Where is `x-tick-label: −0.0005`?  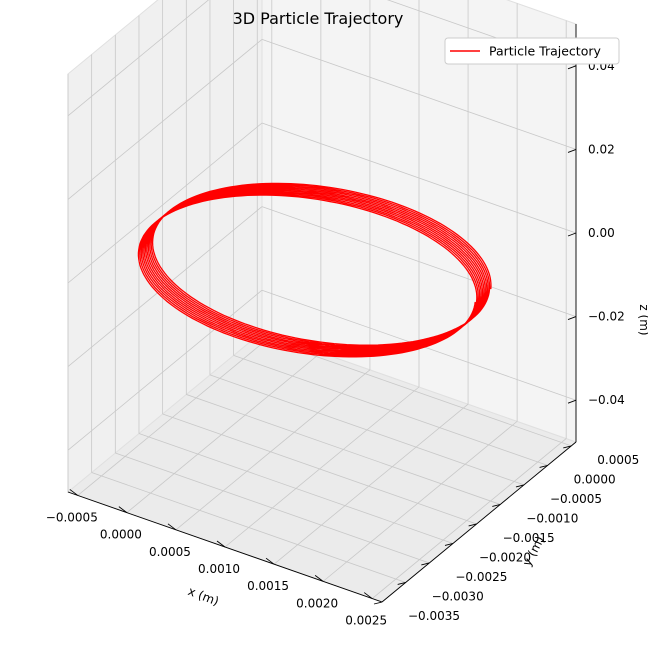
x-tick-label: −0.0005 is located at coordinates (72, 517).